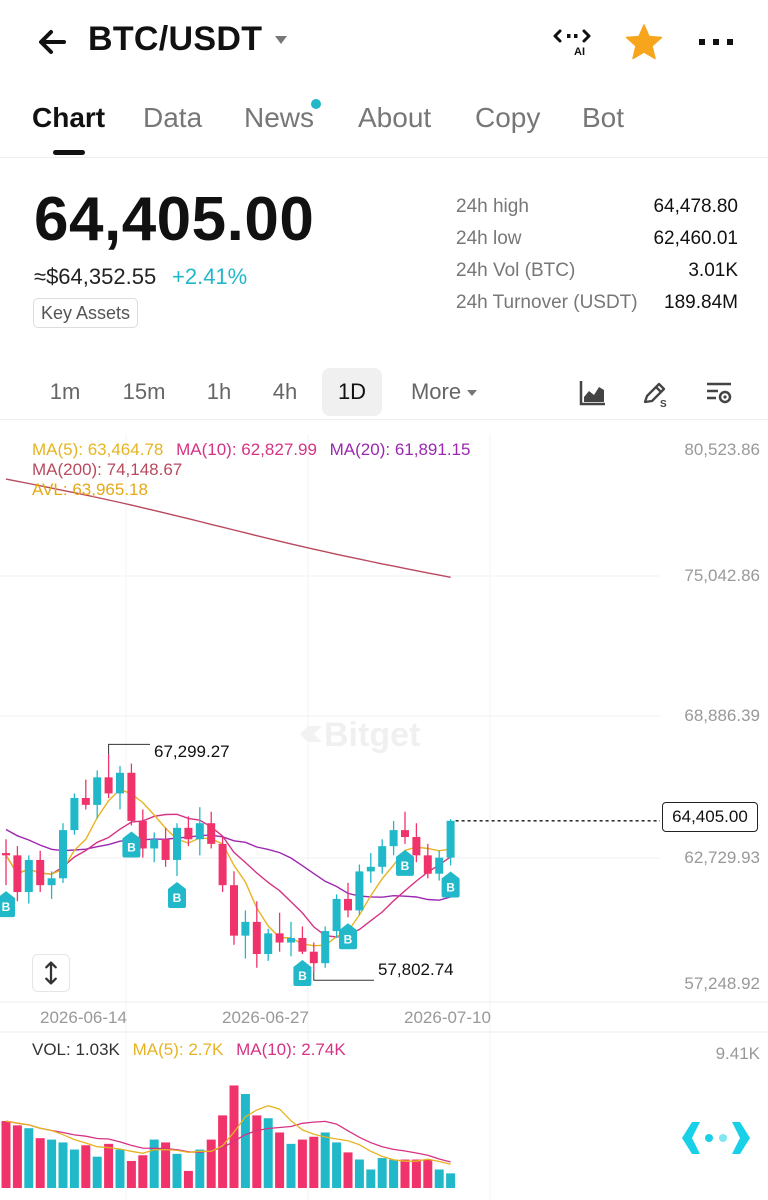  I want to click on last-price: 64,405.00, so click(174, 219).